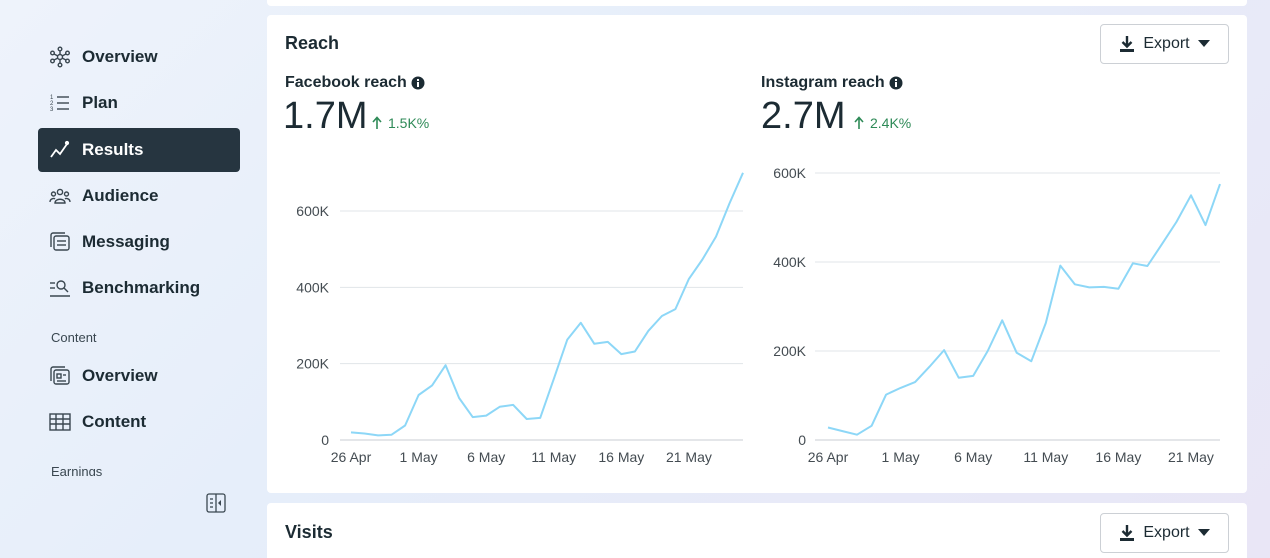  Describe the element at coordinates (346, 82) in the screenshot. I see `facebook-reach-label: Facebook reach` at that location.